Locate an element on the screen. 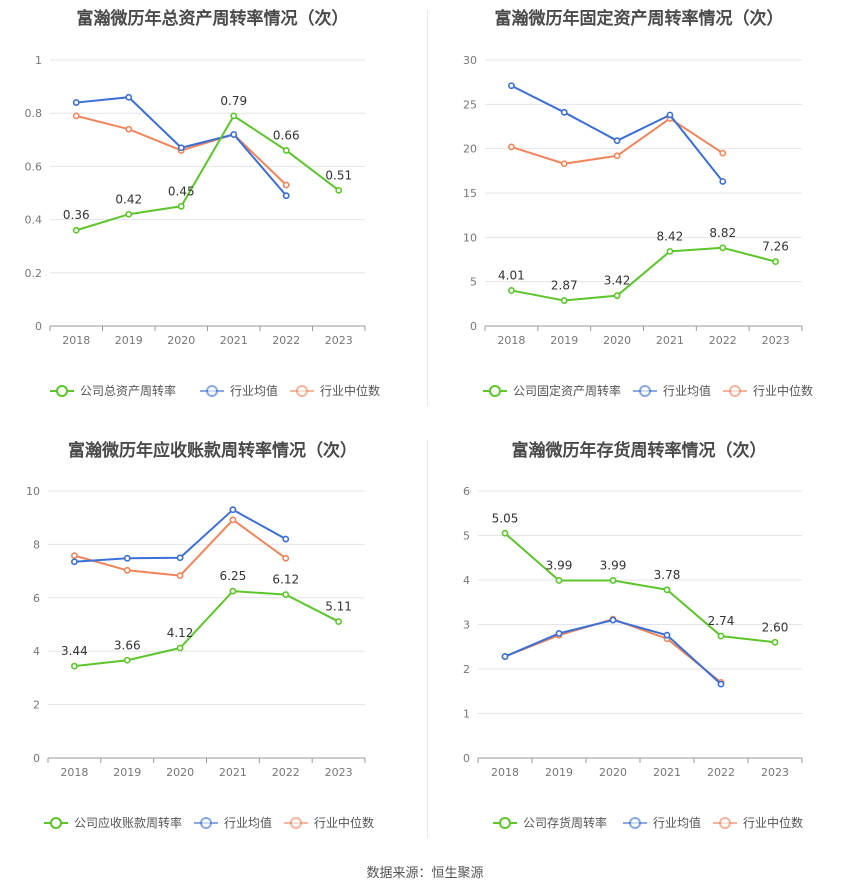  legend-label: 公司总资产周转率 is located at coordinates (128, 390).